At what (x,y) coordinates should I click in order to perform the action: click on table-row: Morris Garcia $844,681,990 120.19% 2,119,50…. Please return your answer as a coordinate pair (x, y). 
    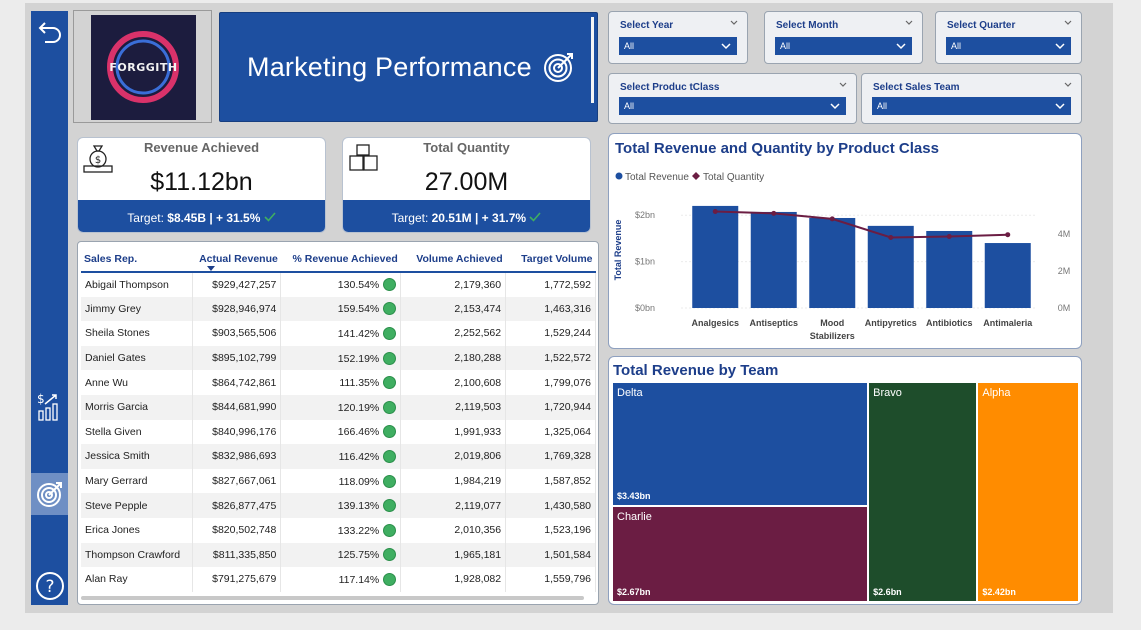
    Looking at the image, I should click on (338, 407).